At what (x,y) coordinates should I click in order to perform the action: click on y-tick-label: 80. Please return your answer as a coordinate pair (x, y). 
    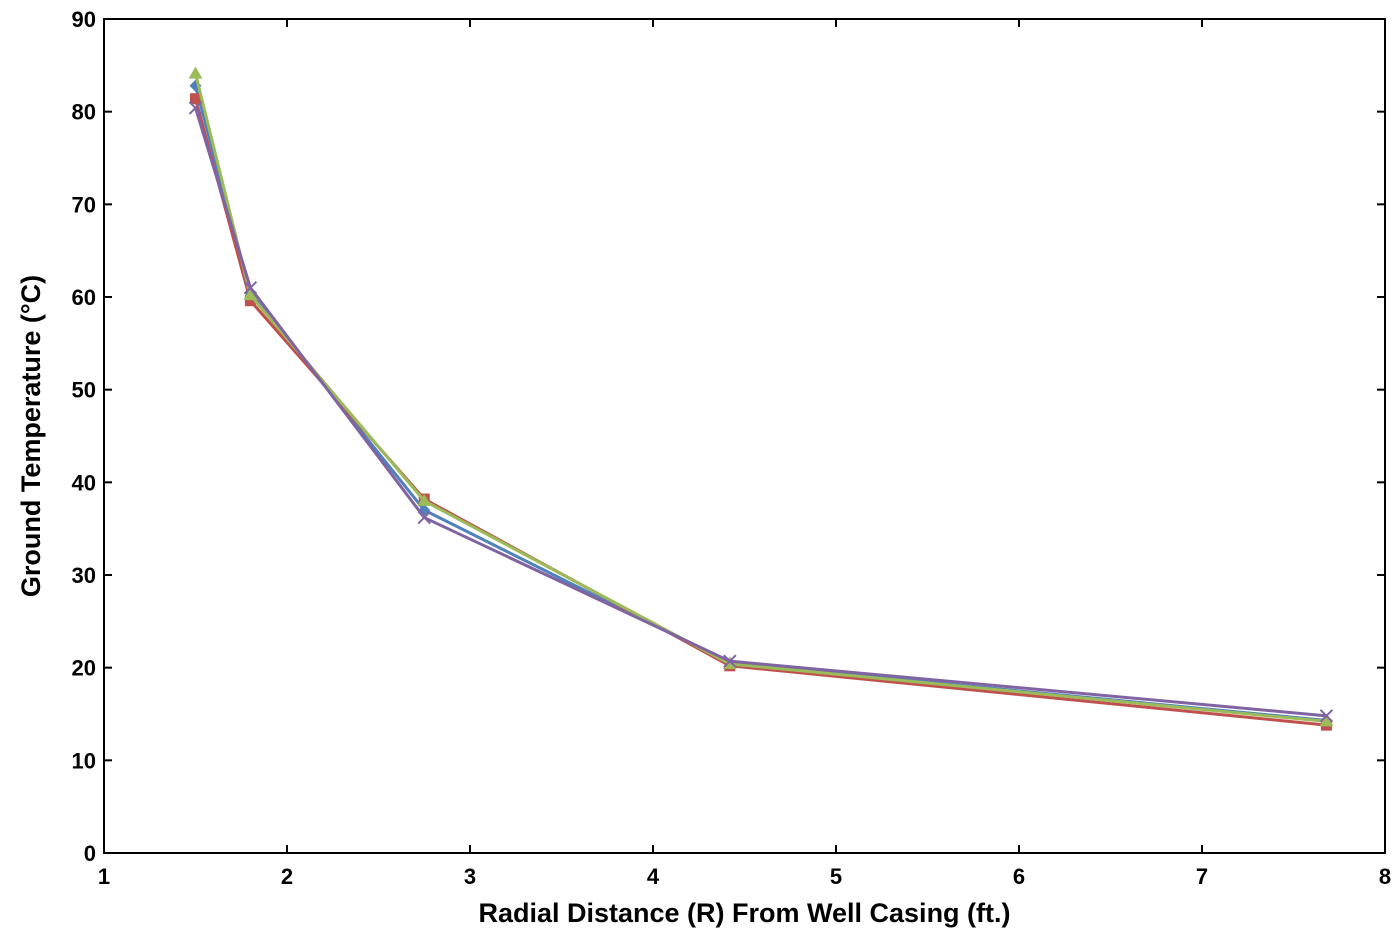
    Looking at the image, I should click on (84, 112).